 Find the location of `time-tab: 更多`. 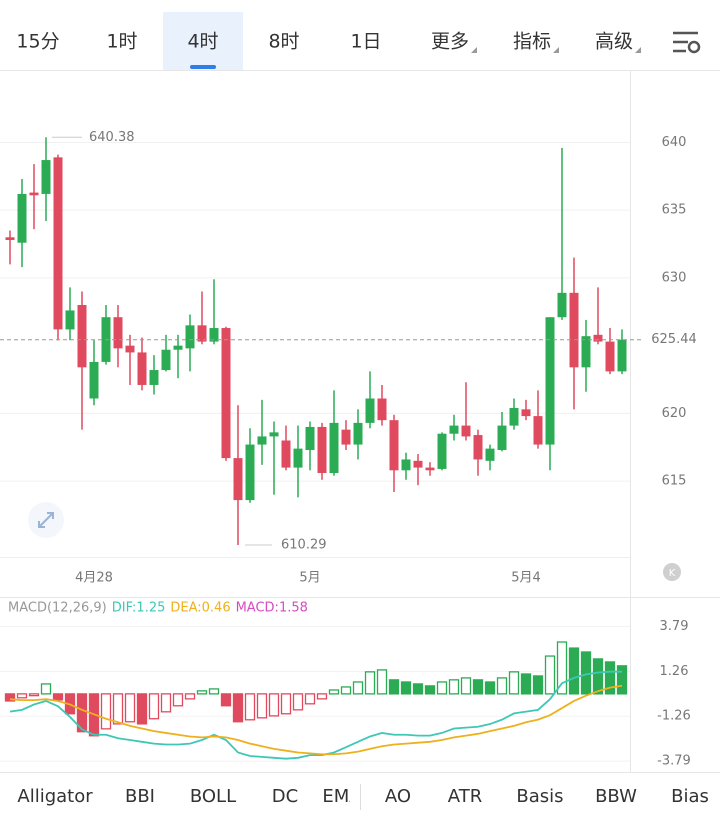

time-tab: 更多 is located at coordinates (450, 42).